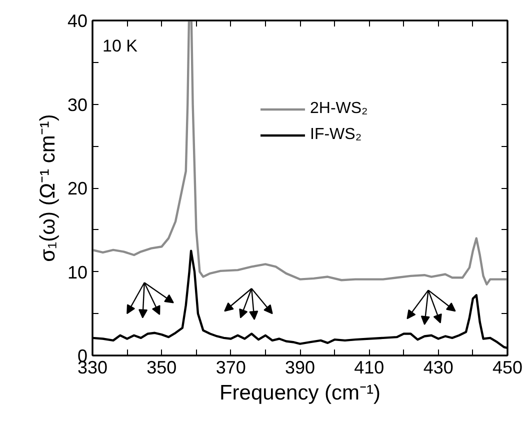 The height and width of the screenshot is (425, 526). What do you see at coordinates (161, 368) in the screenshot?
I see `x-tick-label: 350` at bounding box center [161, 368].